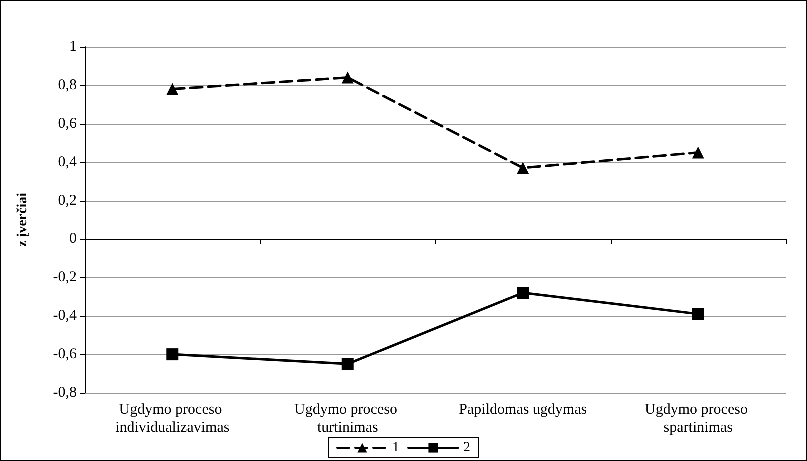  I want to click on y-tick-label: -0,2, so click(65, 278).